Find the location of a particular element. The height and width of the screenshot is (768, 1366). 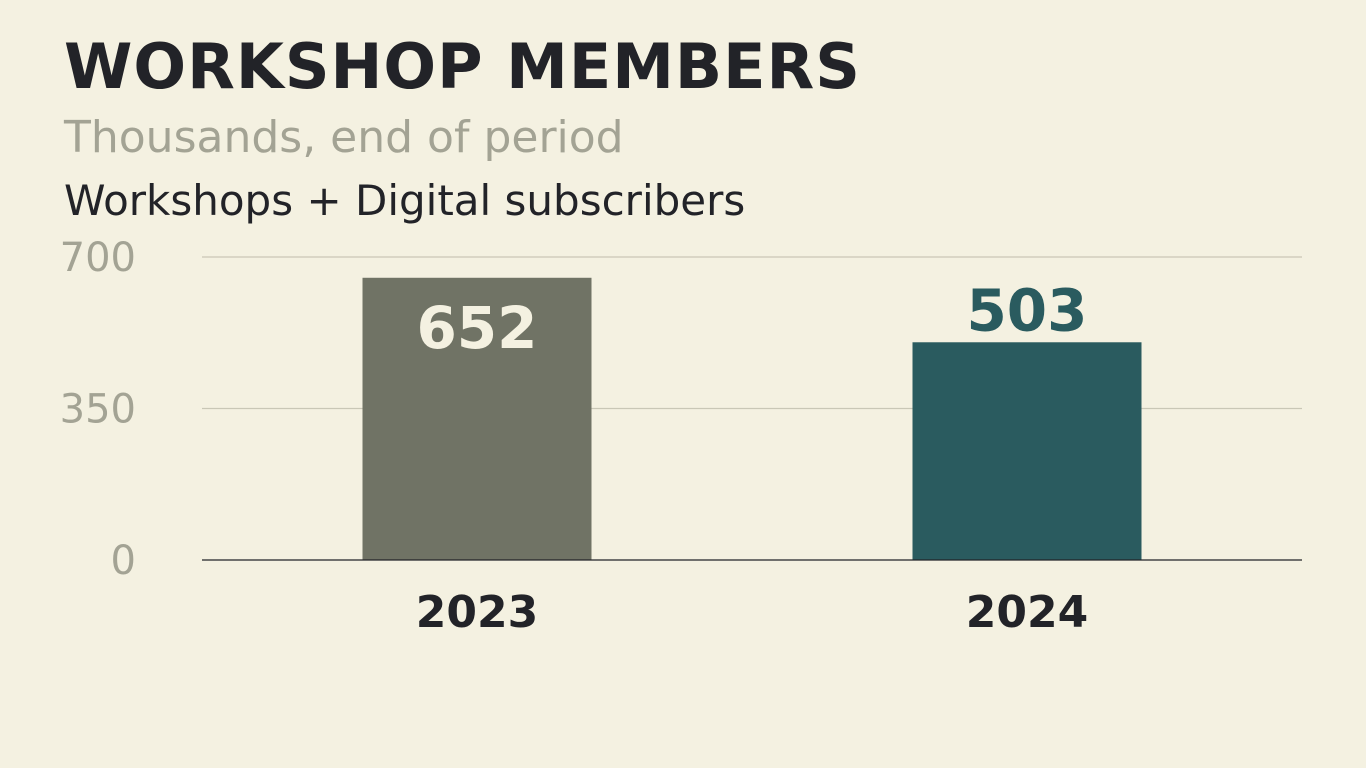

y-tick-label: 0 is located at coordinates (123, 561).